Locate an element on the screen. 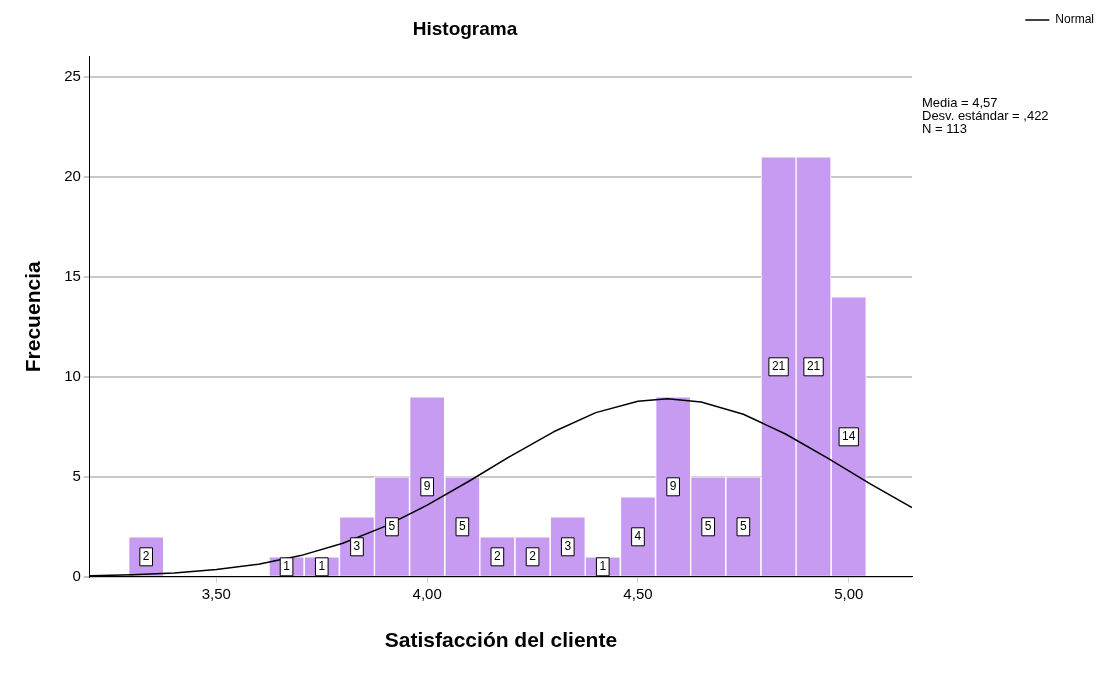 The image size is (1110, 681). y-axis-title: Frecuencia is located at coordinates (33, 317).